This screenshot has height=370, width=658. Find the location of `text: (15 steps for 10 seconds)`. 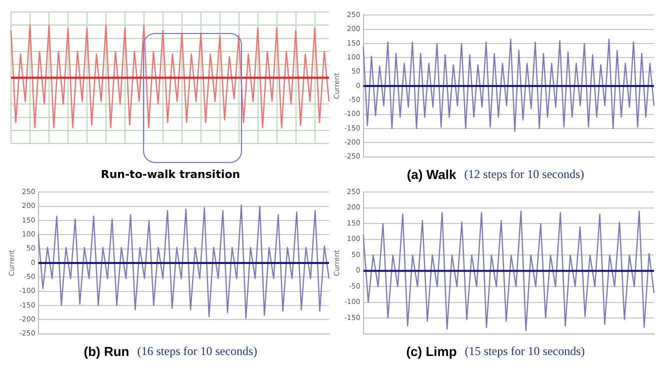

text: (15 steps for 10 seconds) is located at coordinates (524, 351).